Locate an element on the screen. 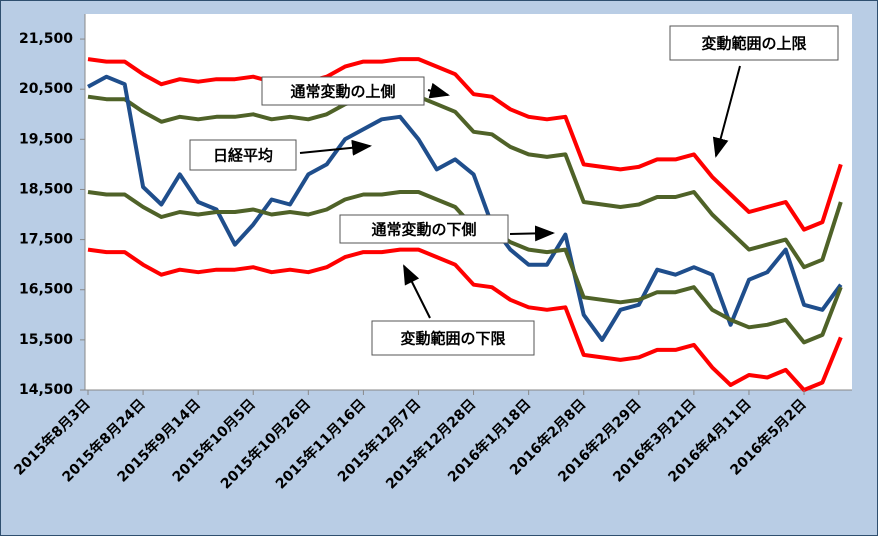  y-tick-label: 16,500 is located at coordinates (46, 290).